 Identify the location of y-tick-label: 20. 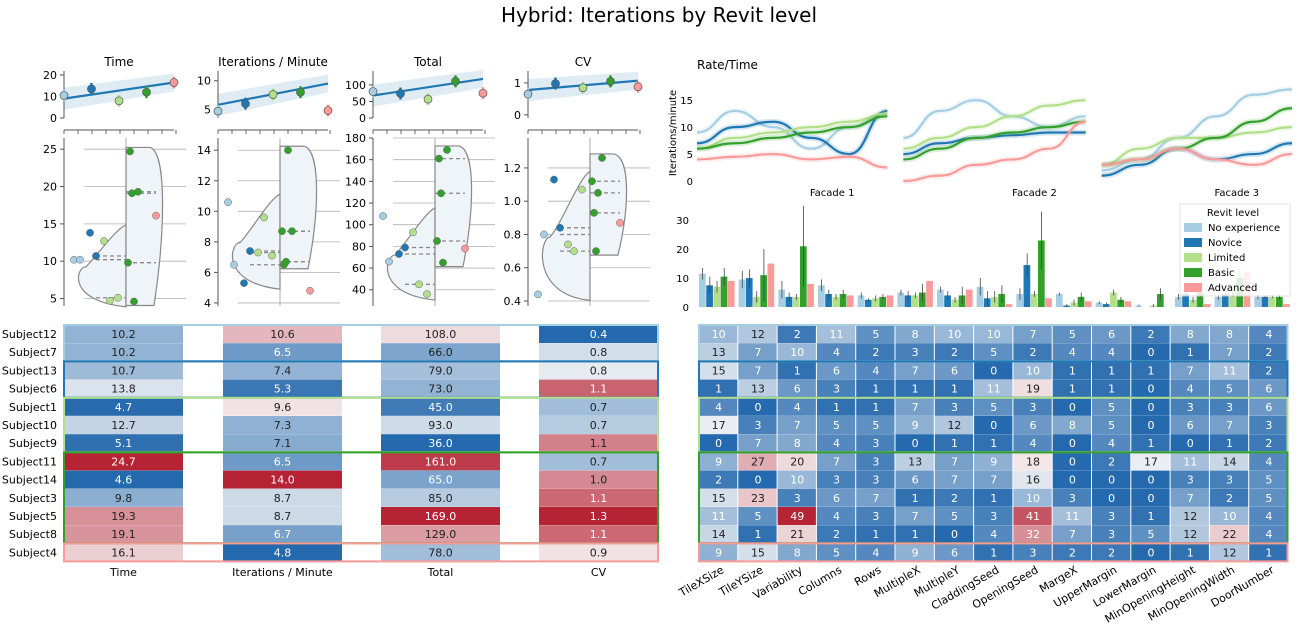
(682, 250).